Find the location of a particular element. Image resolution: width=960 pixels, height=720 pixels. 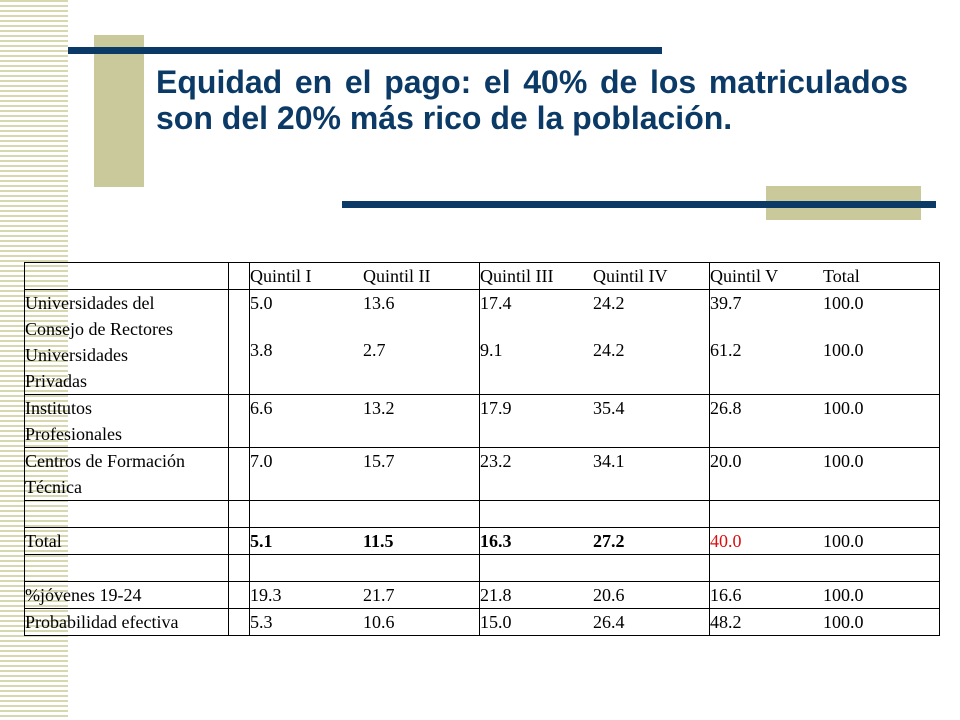

row-label: Consejo de Rectores is located at coordinates (99, 329).